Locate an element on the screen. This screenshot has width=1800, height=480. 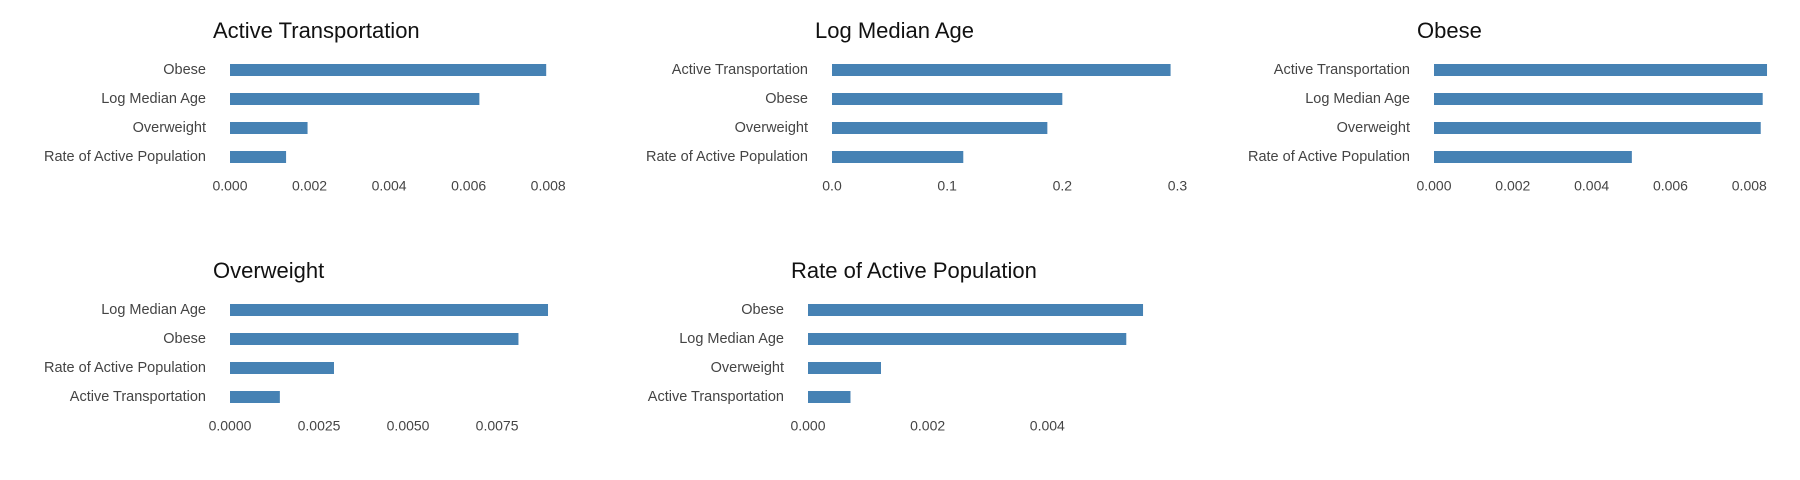
x-tick-label: 0.1 is located at coordinates (947, 186).